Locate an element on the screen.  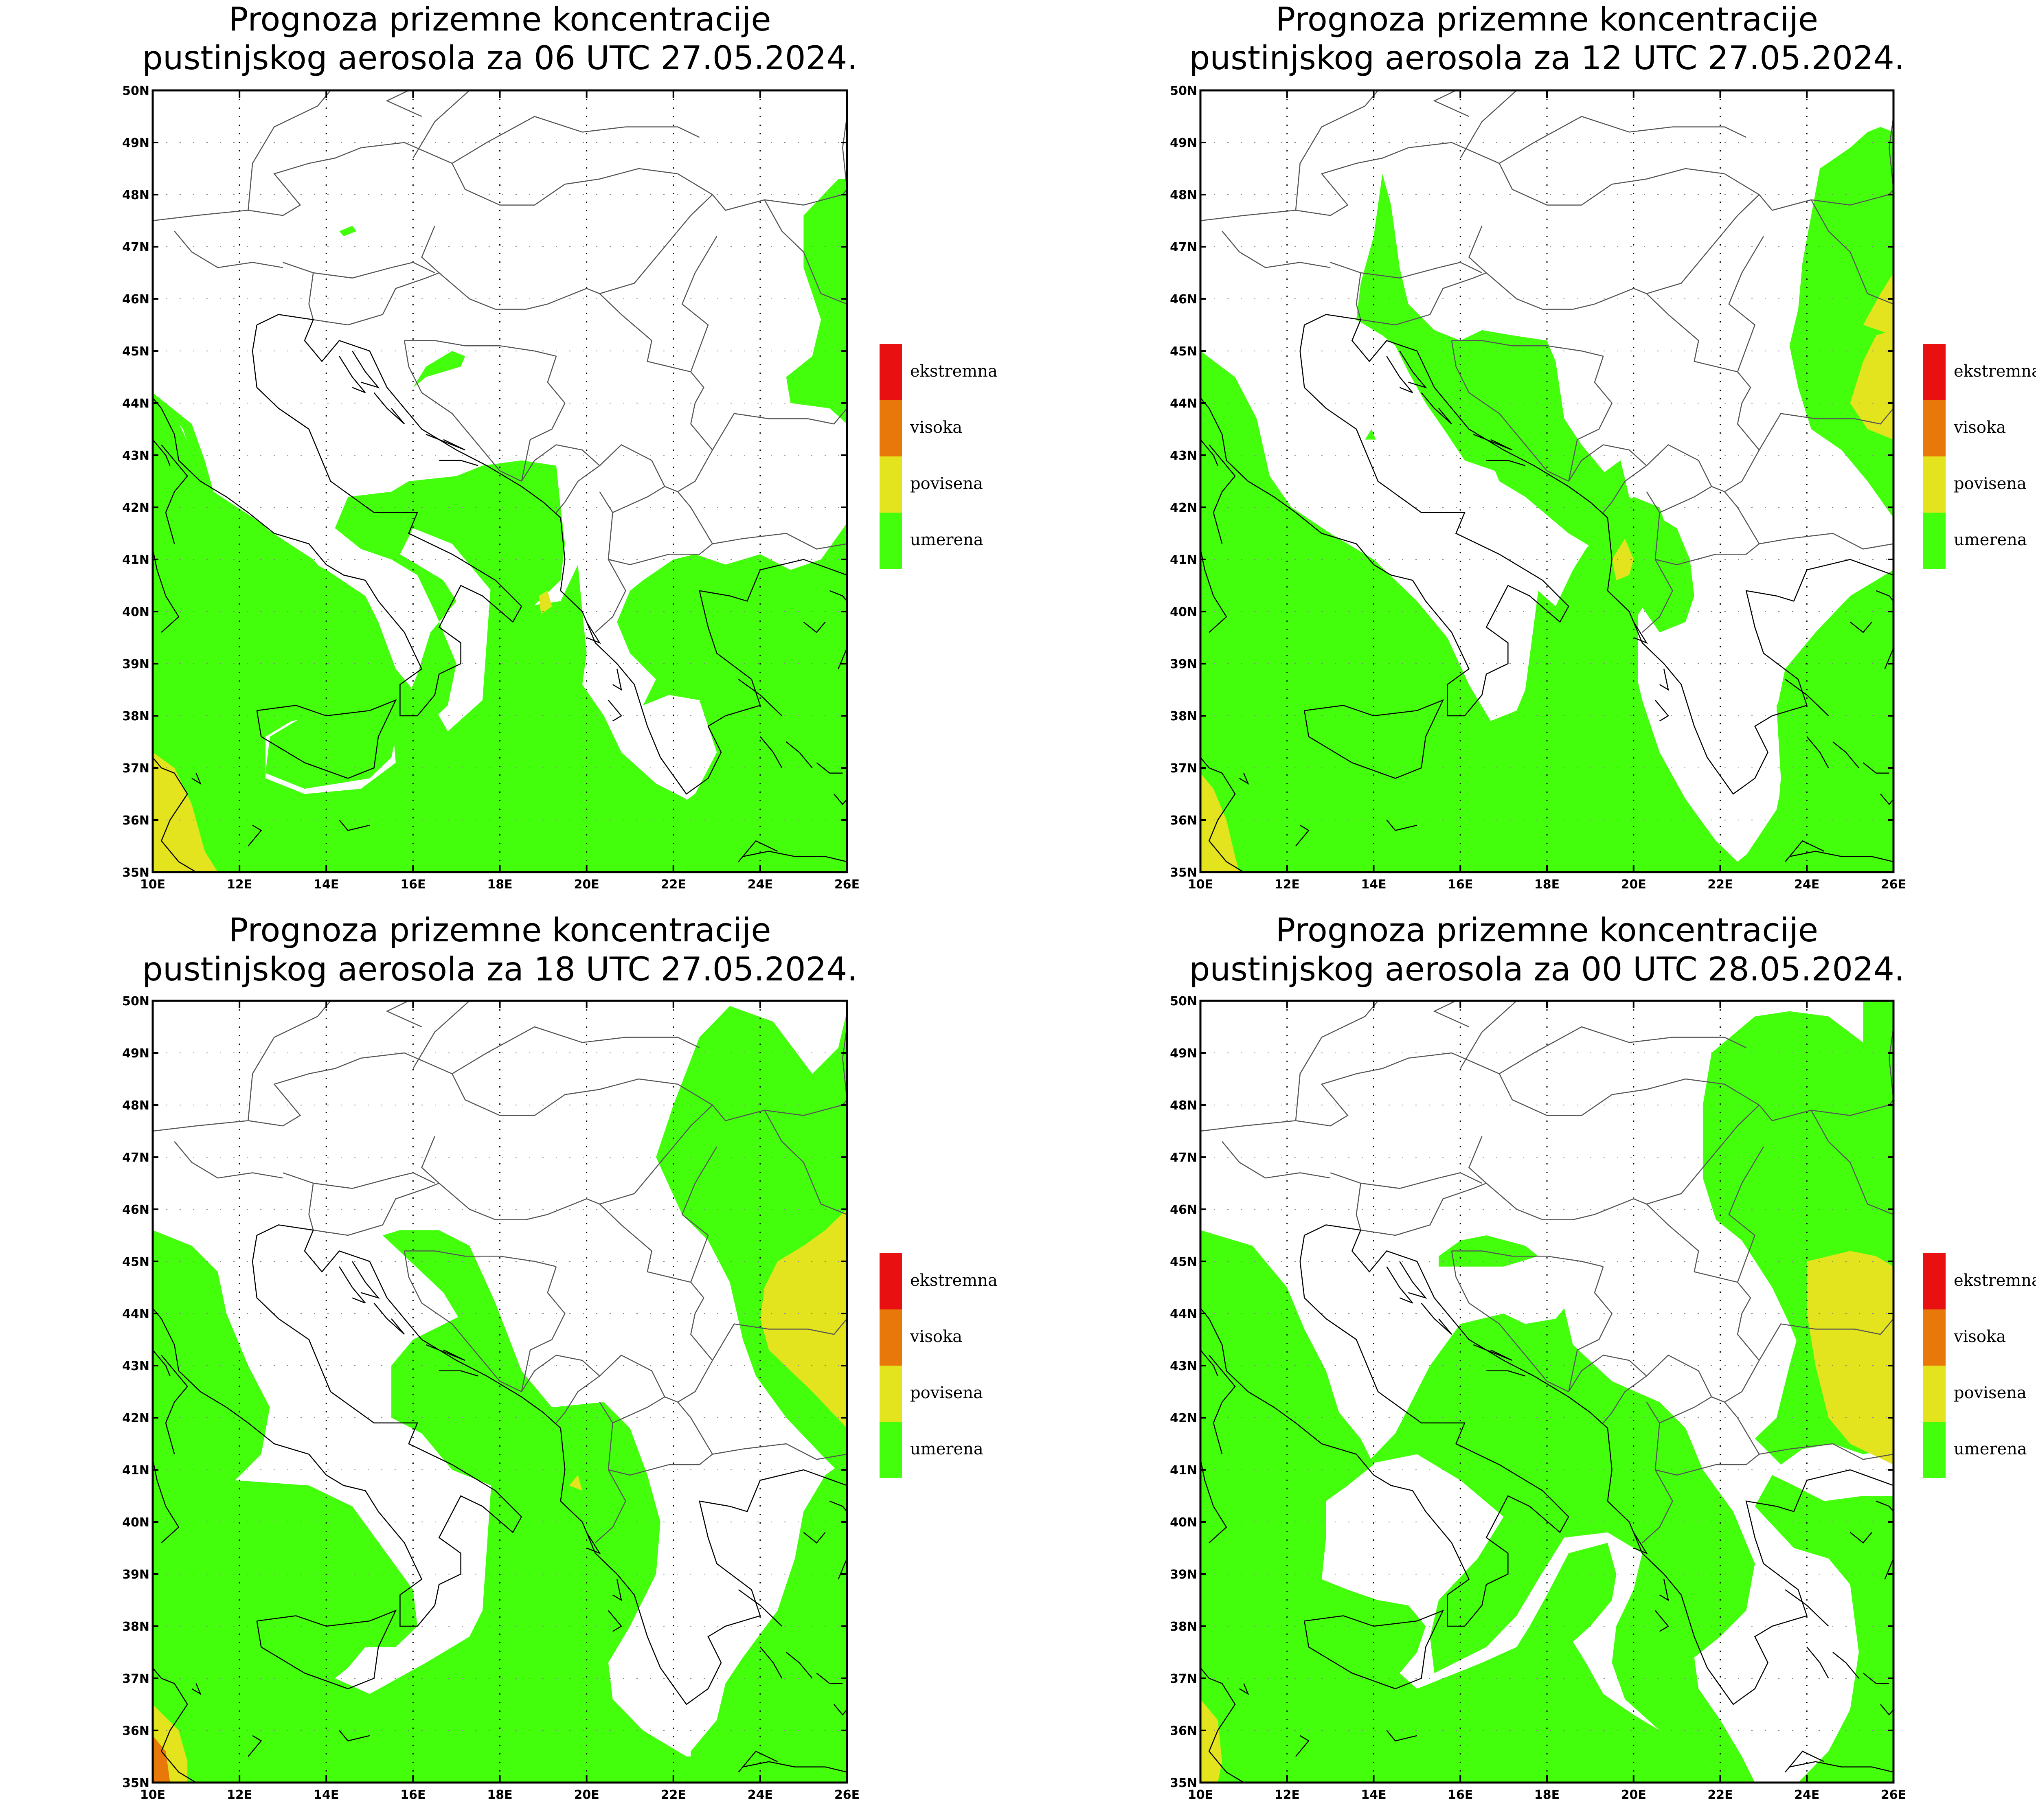
legend-swatch-visoka is located at coordinates (1934, 1337).